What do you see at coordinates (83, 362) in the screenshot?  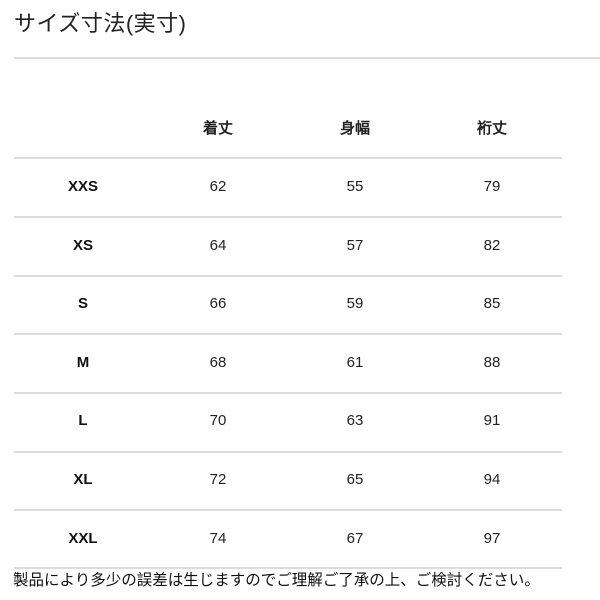 I see `cell-size: M` at bounding box center [83, 362].